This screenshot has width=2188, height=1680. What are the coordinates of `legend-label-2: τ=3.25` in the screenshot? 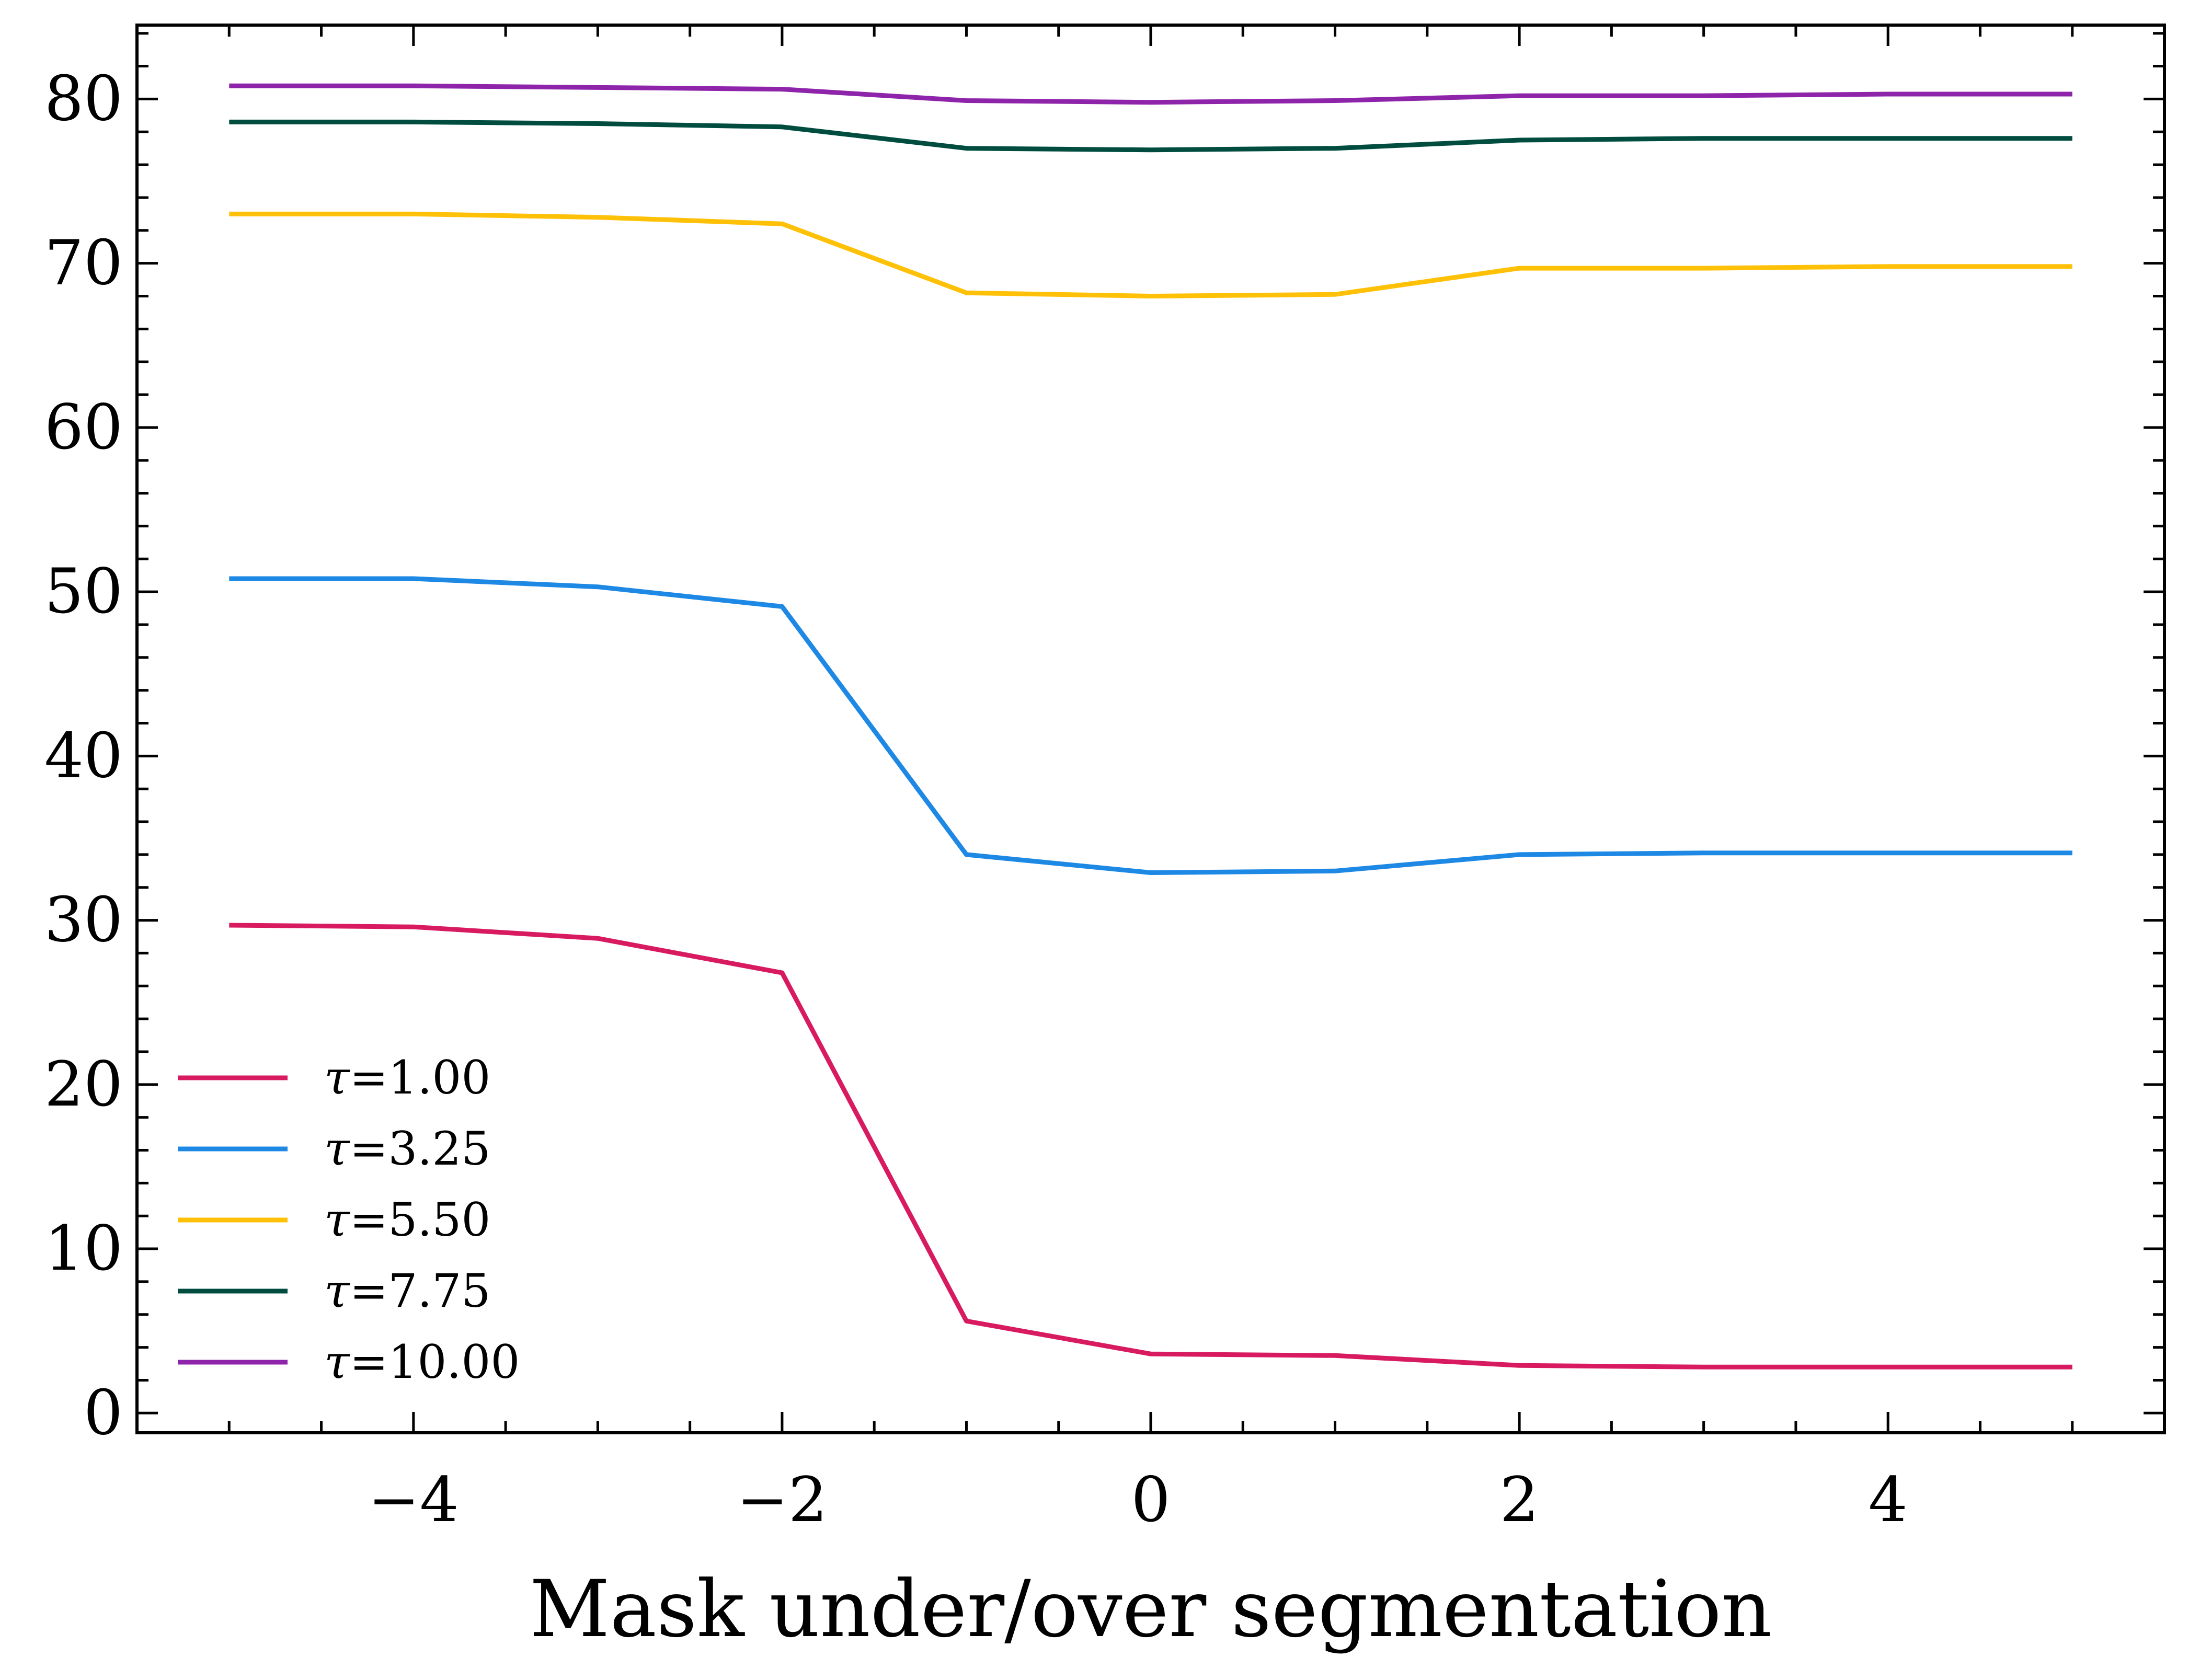 It's located at (407, 1149).